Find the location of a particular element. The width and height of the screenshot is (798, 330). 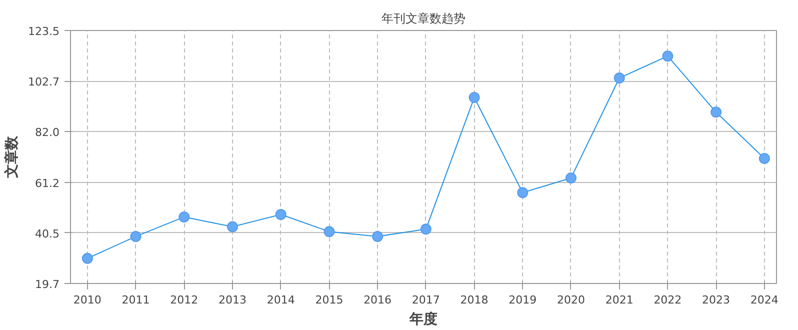

x-tick-label: 2024 is located at coordinates (764, 300).